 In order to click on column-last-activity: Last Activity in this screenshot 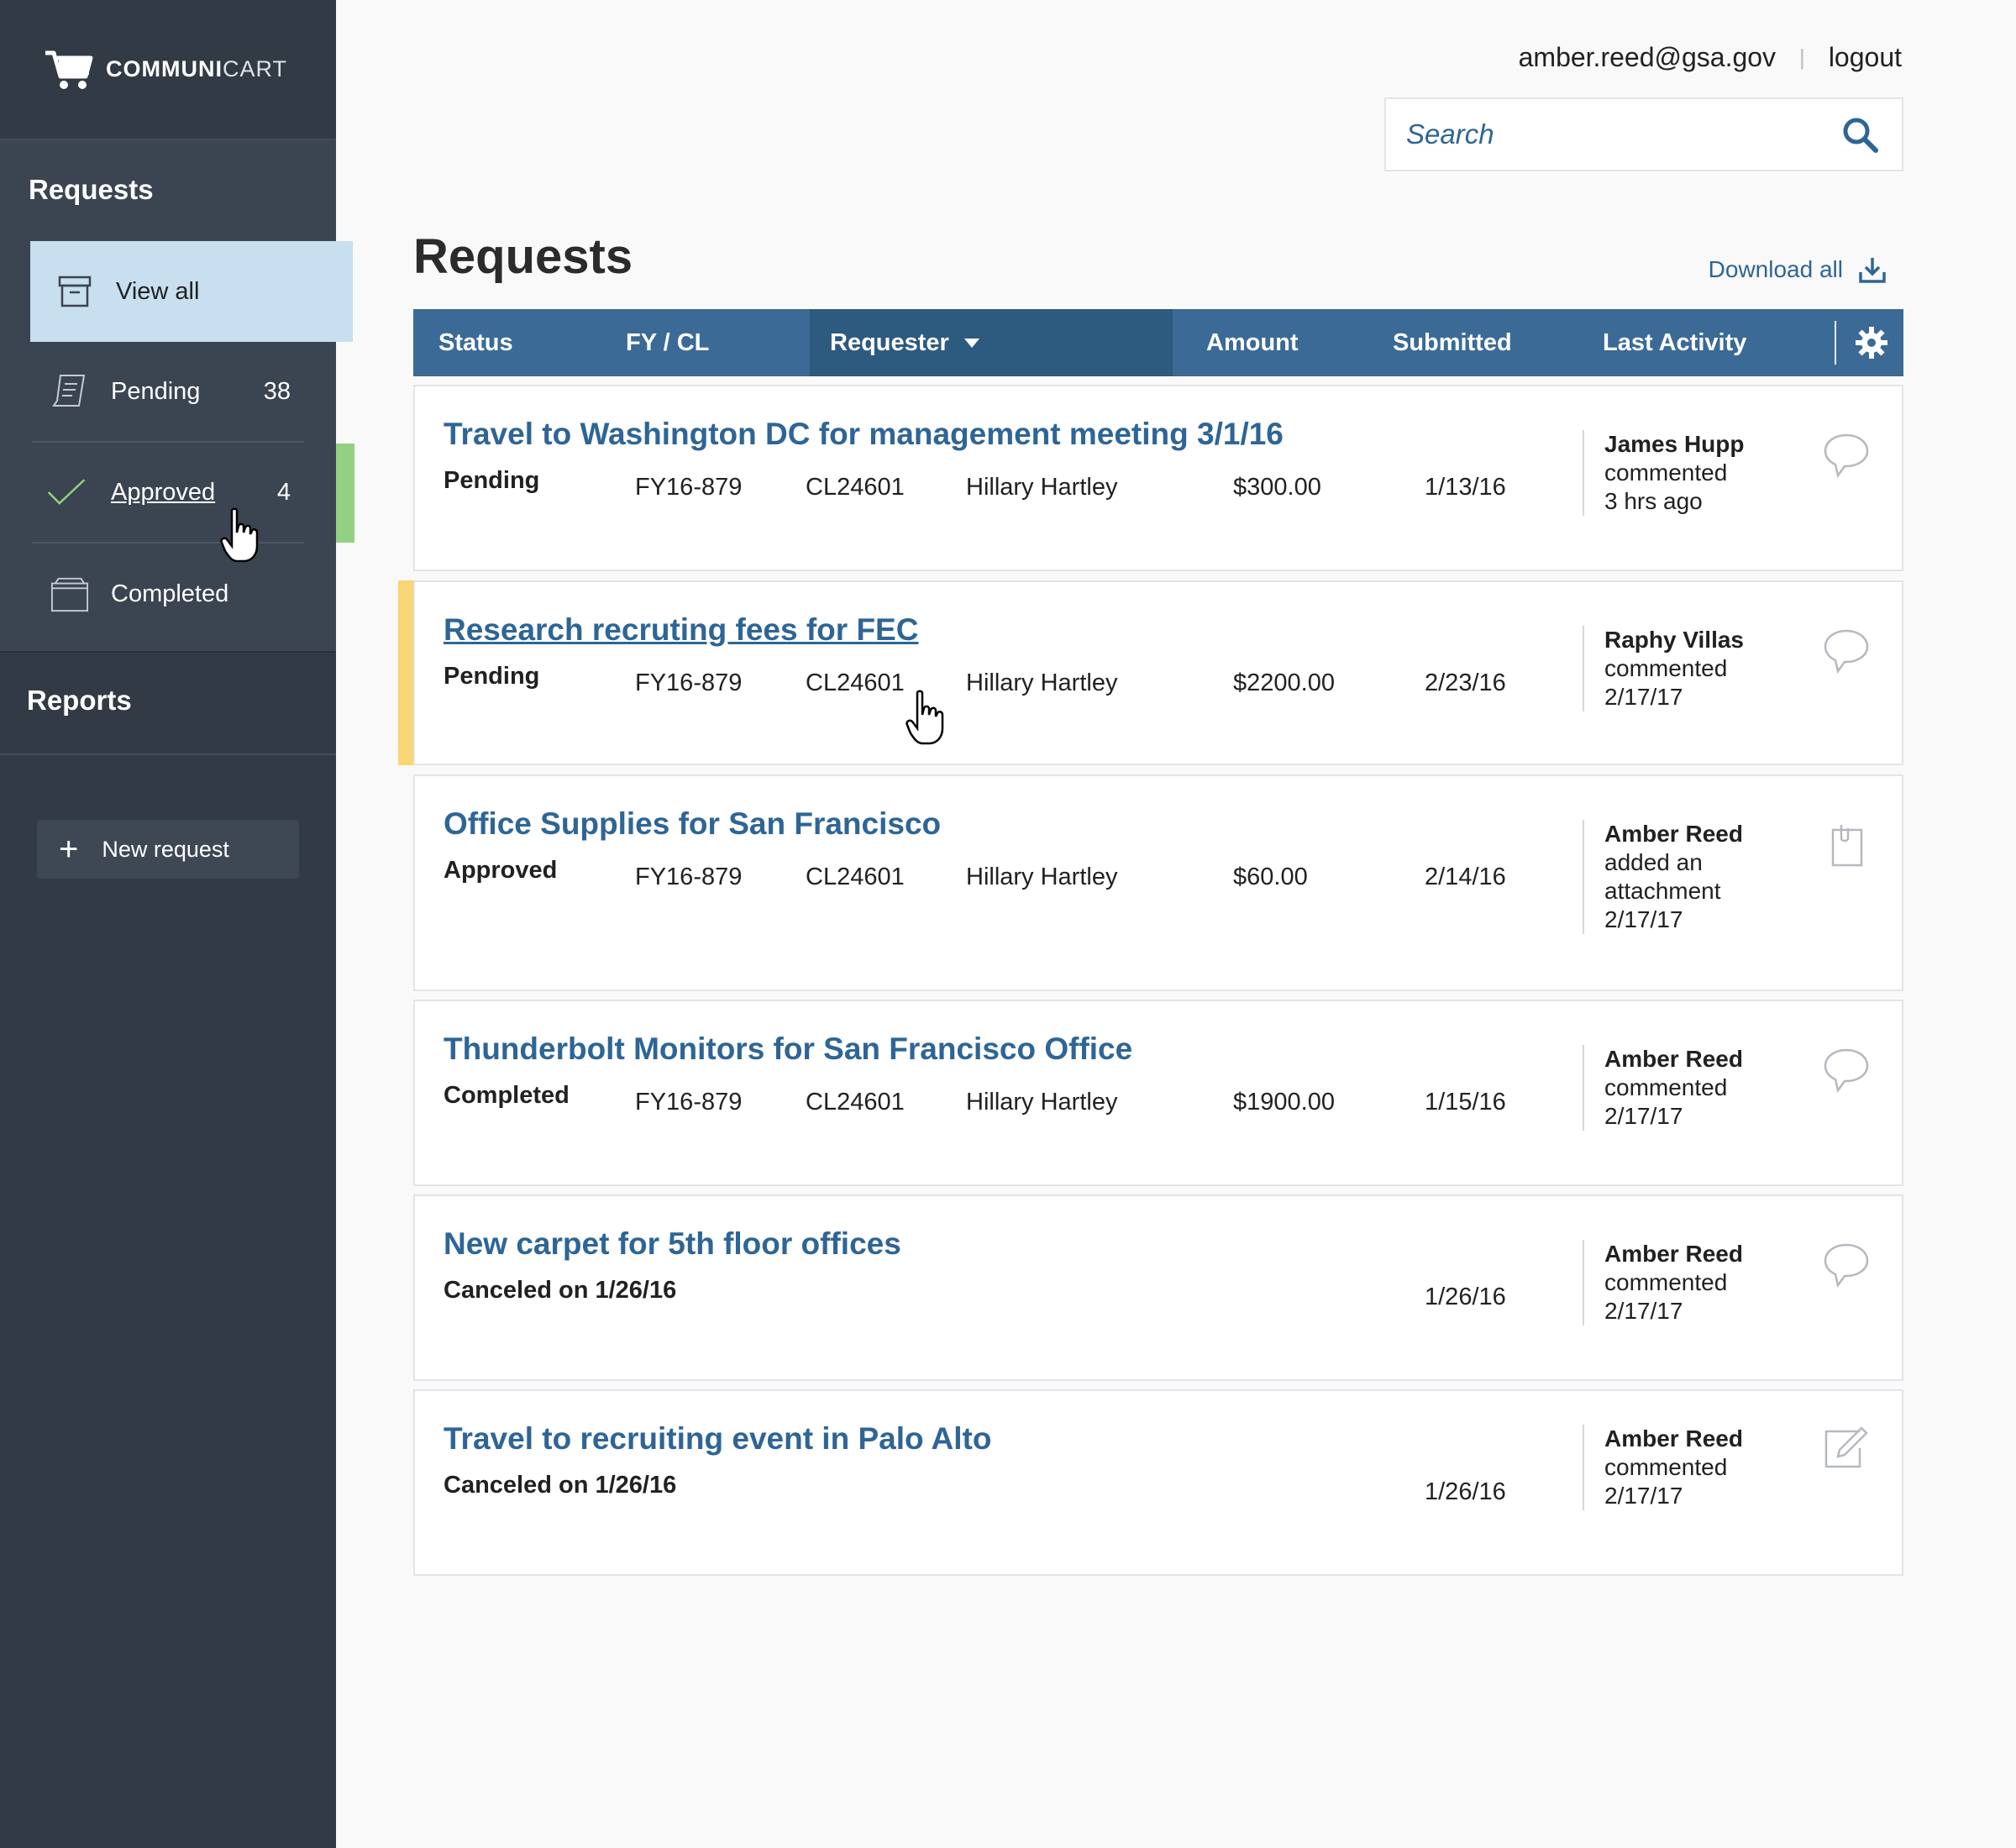, I will do `click(1675, 342)`.